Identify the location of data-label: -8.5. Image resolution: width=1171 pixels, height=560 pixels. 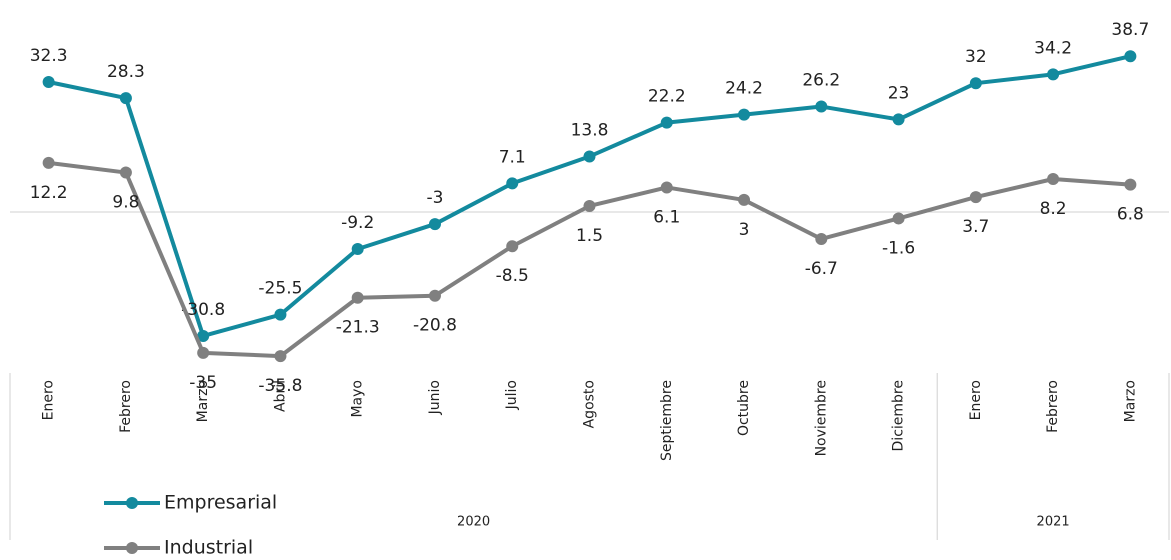
(512, 276).